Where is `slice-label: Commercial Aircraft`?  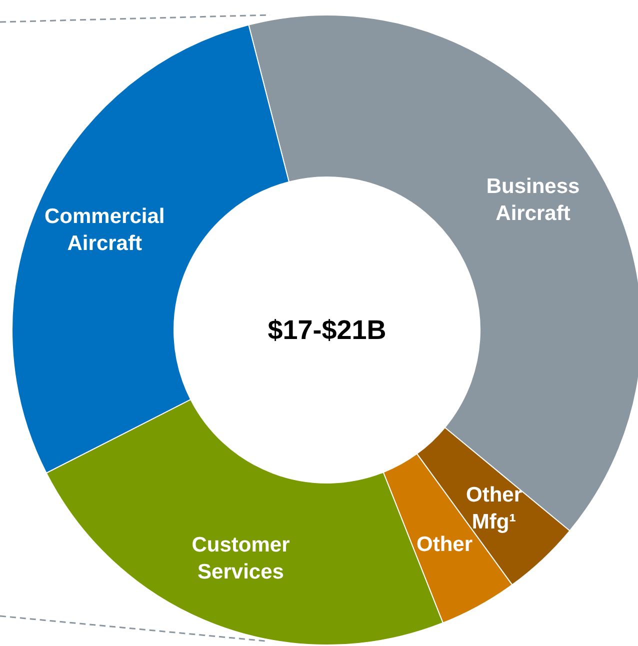
slice-label: Commercial Aircraft is located at coordinates (104, 229).